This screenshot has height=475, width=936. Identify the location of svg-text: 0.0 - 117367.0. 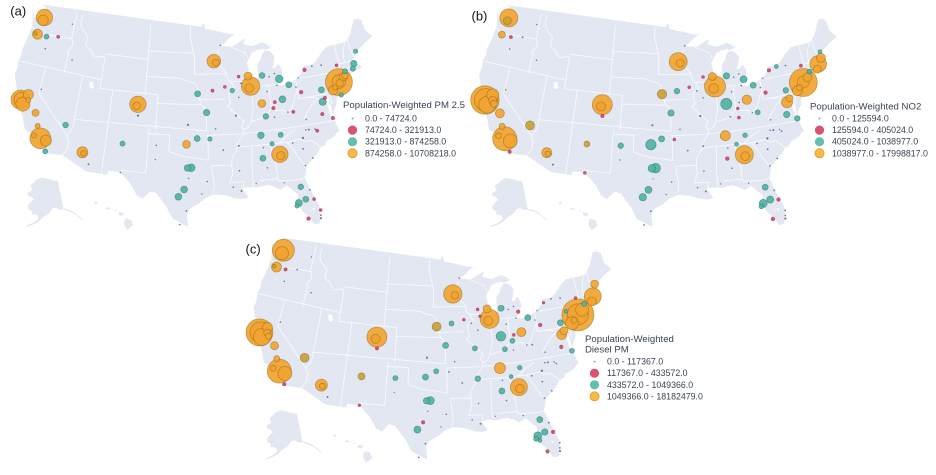
(635, 362).